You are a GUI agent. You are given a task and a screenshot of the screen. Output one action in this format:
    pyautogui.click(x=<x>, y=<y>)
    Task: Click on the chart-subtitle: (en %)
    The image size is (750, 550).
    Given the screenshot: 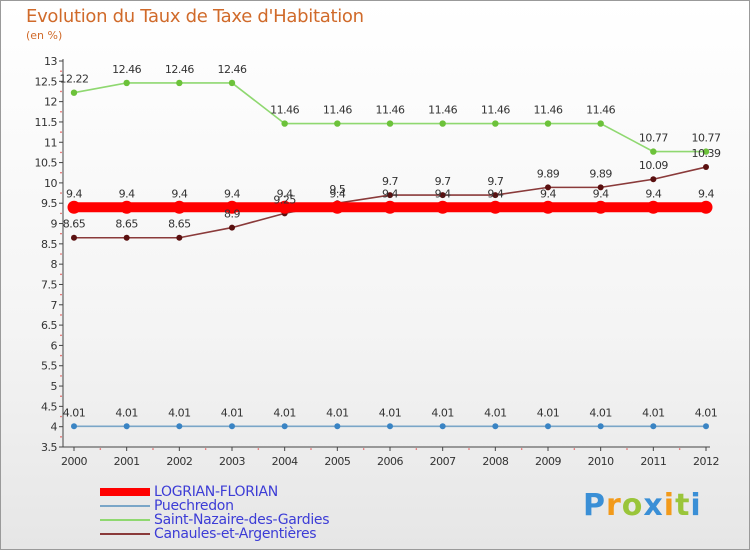 What is the action you would take?
    pyautogui.click(x=44, y=35)
    